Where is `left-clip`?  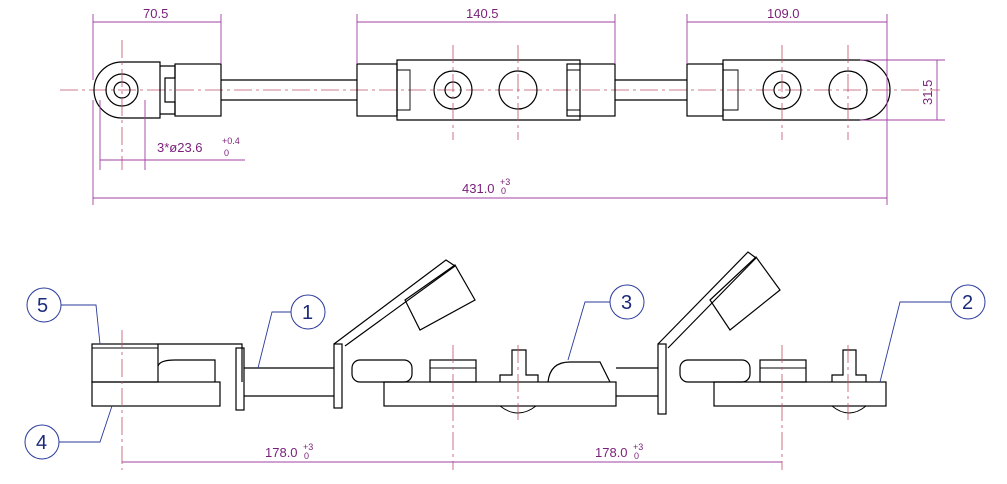
left-clip is located at coordinates (240, 379).